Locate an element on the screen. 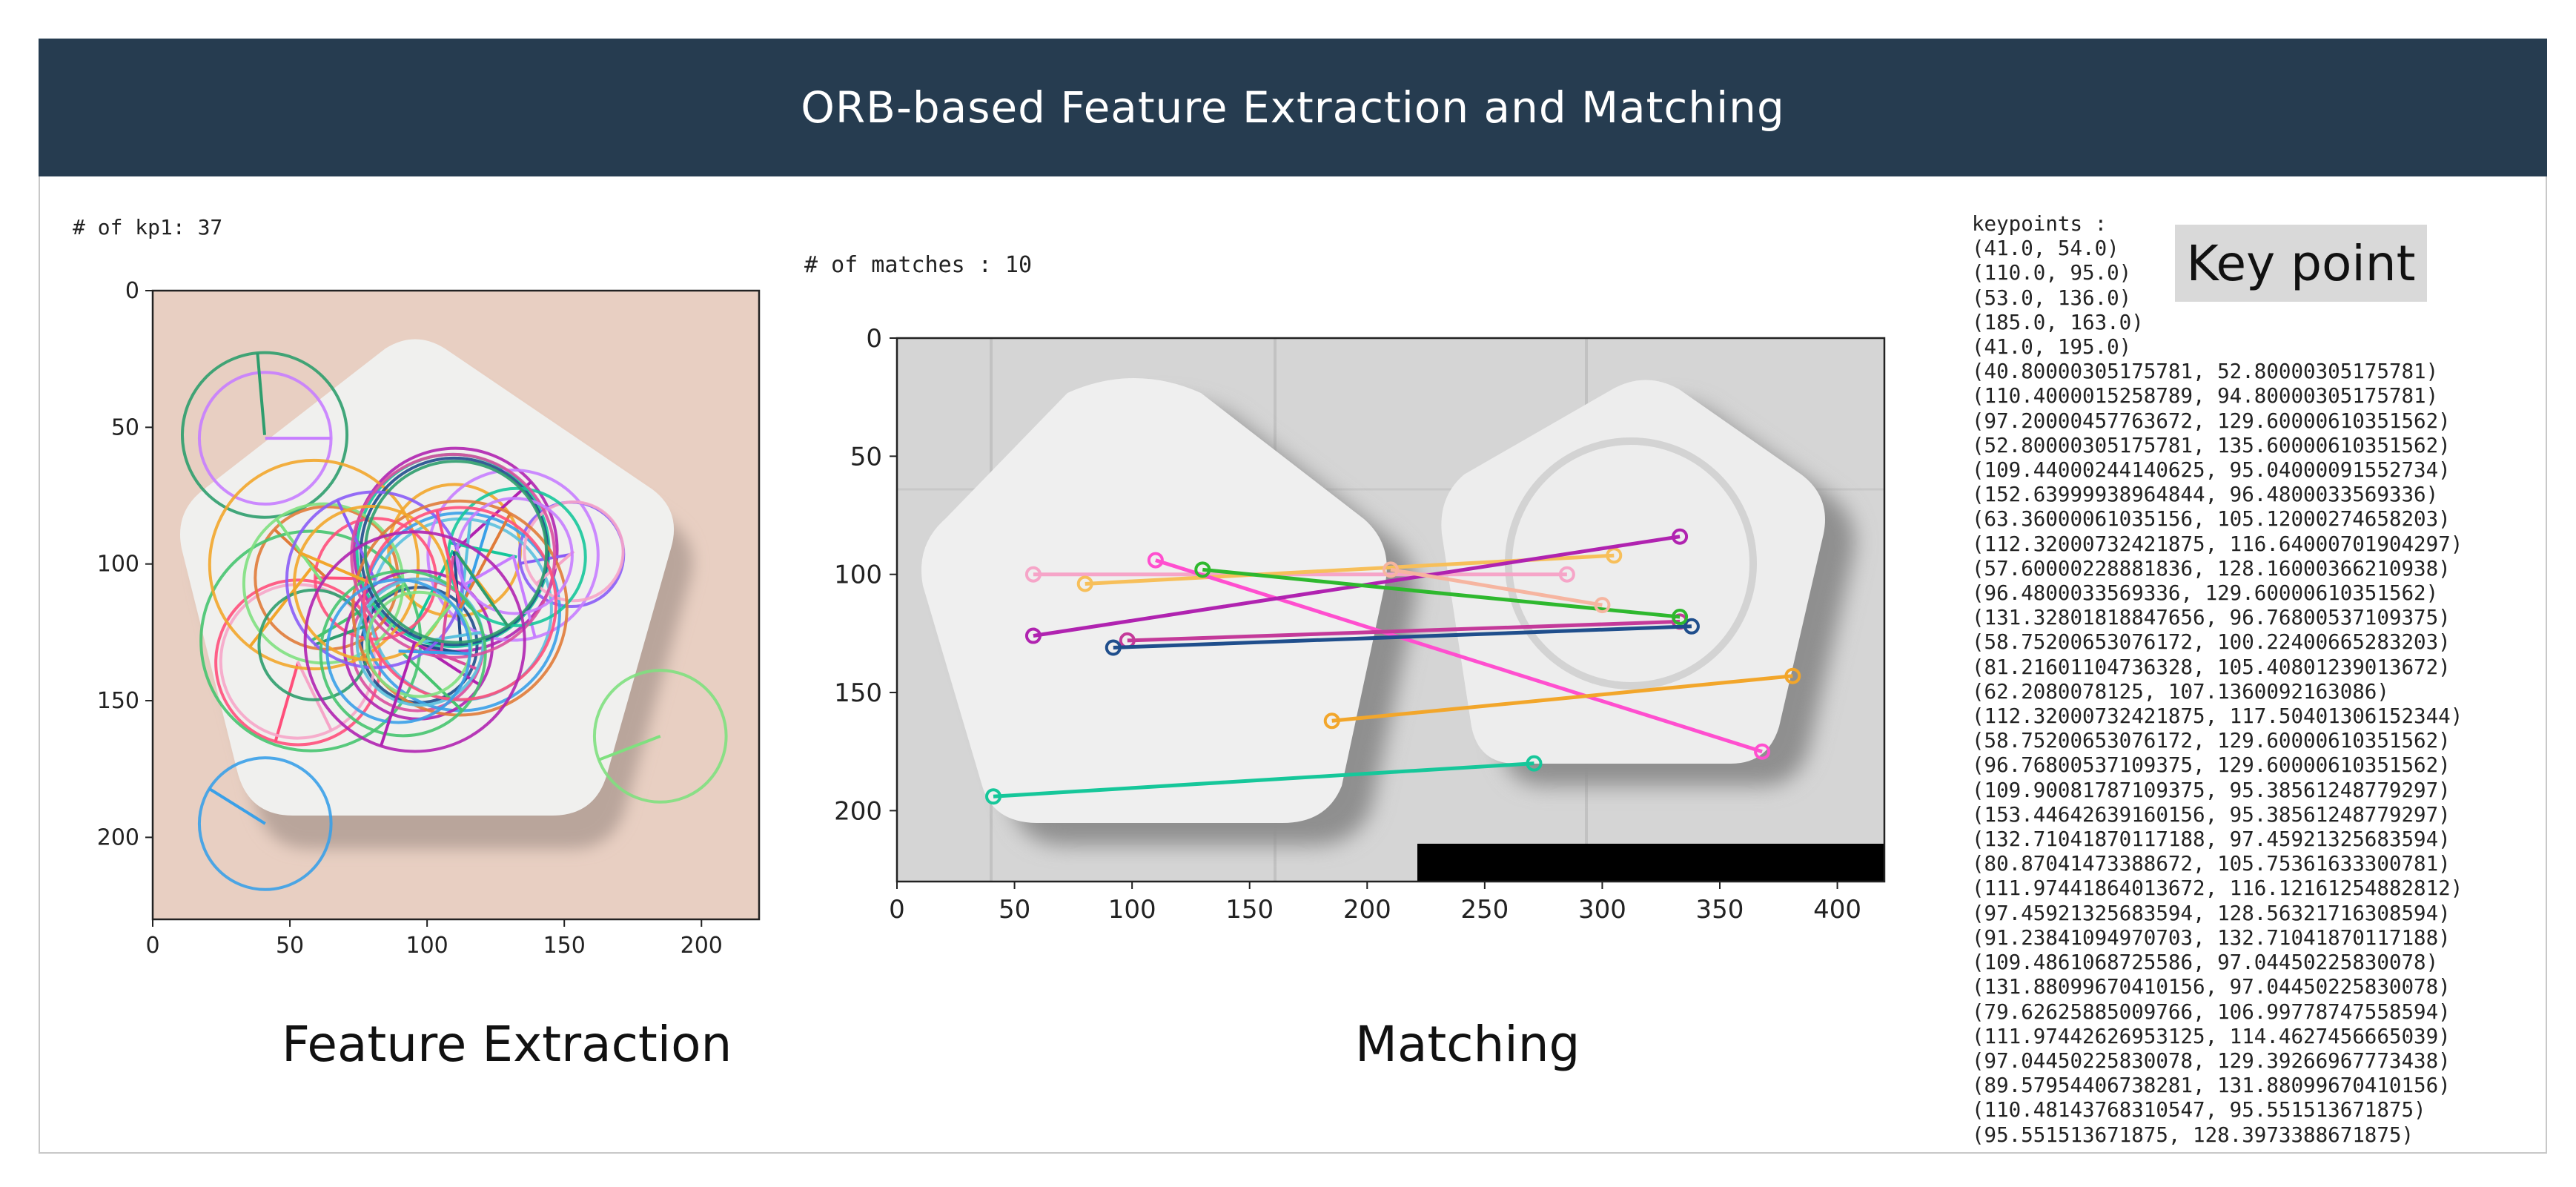 The height and width of the screenshot is (1187, 2576). image-padding-black is located at coordinates (1650, 863).